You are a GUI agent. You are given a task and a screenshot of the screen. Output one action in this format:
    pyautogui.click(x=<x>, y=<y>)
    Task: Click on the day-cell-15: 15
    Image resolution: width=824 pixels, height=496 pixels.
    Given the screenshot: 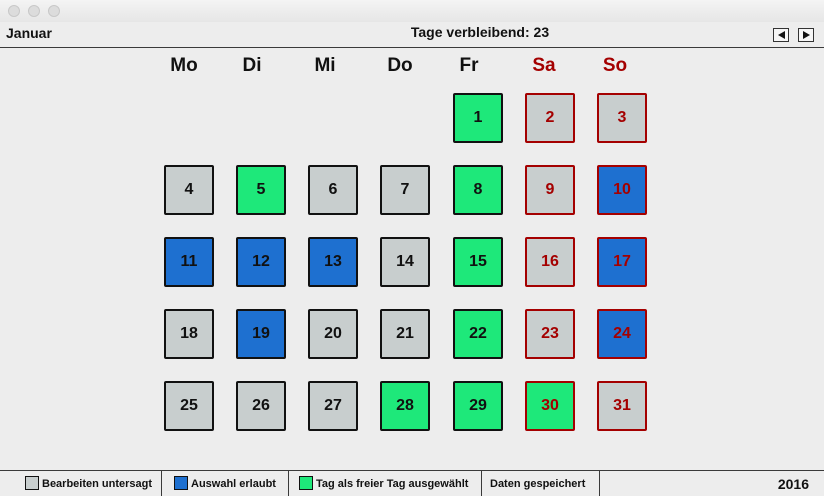 What is the action you would take?
    pyautogui.click(x=478, y=262)
    